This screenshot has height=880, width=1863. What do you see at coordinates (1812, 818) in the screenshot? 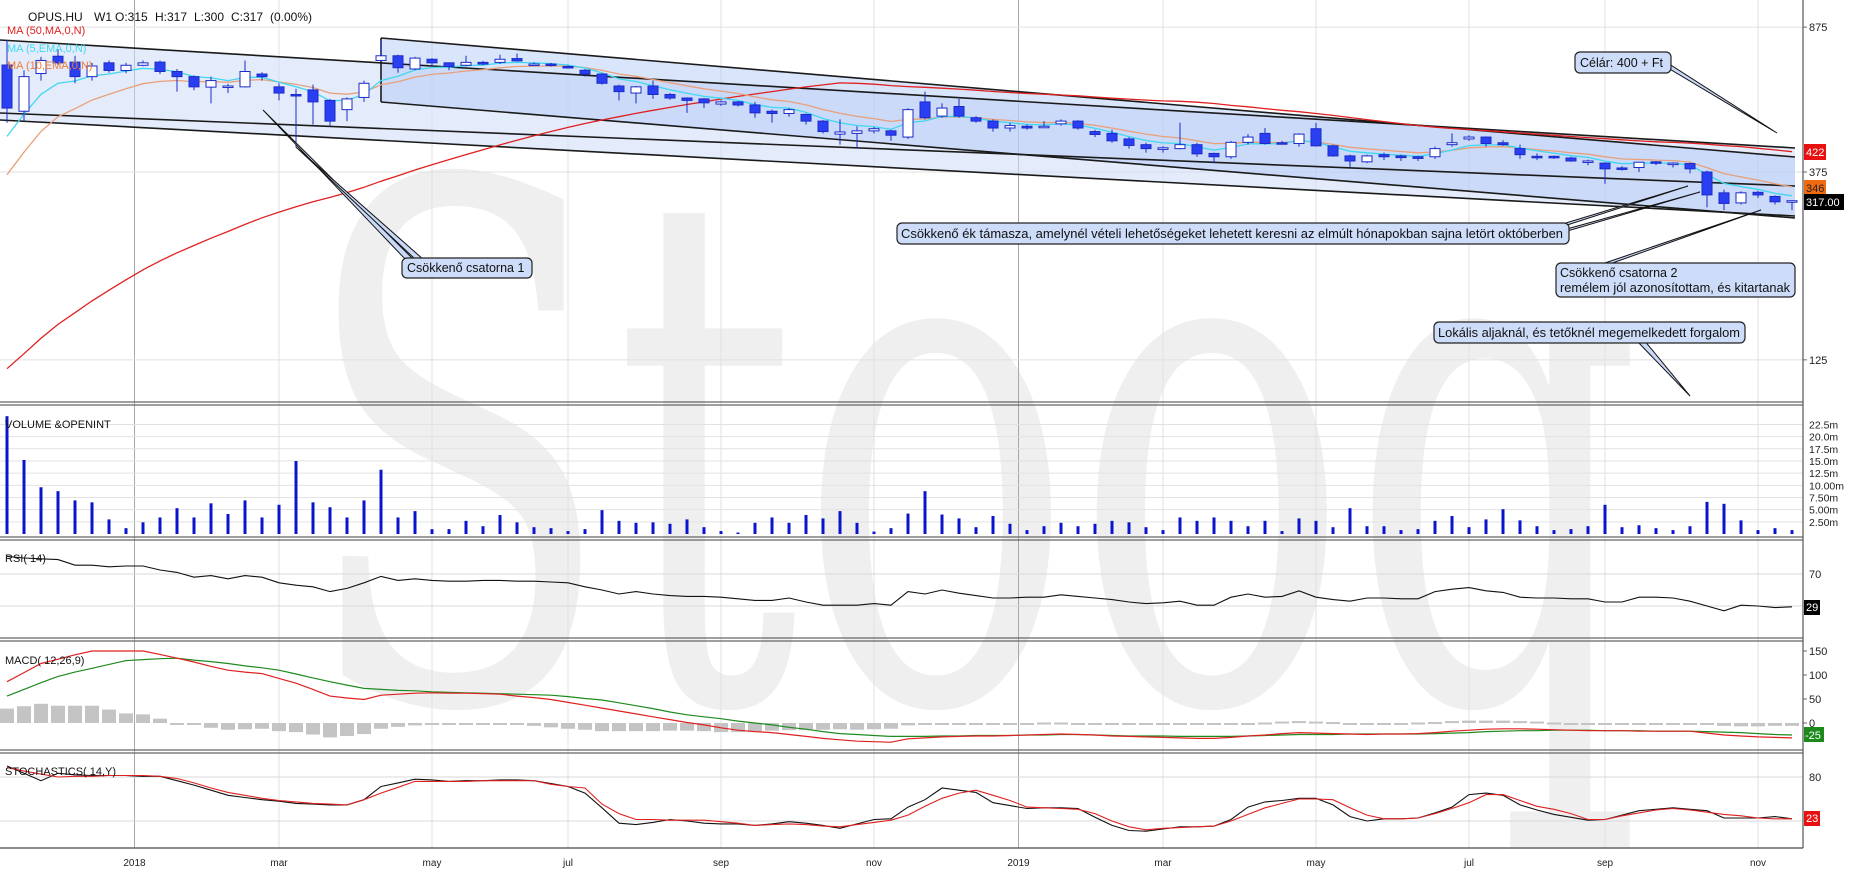
I see `stoch-last-tag: 23` at bounding box center [1812, 818].